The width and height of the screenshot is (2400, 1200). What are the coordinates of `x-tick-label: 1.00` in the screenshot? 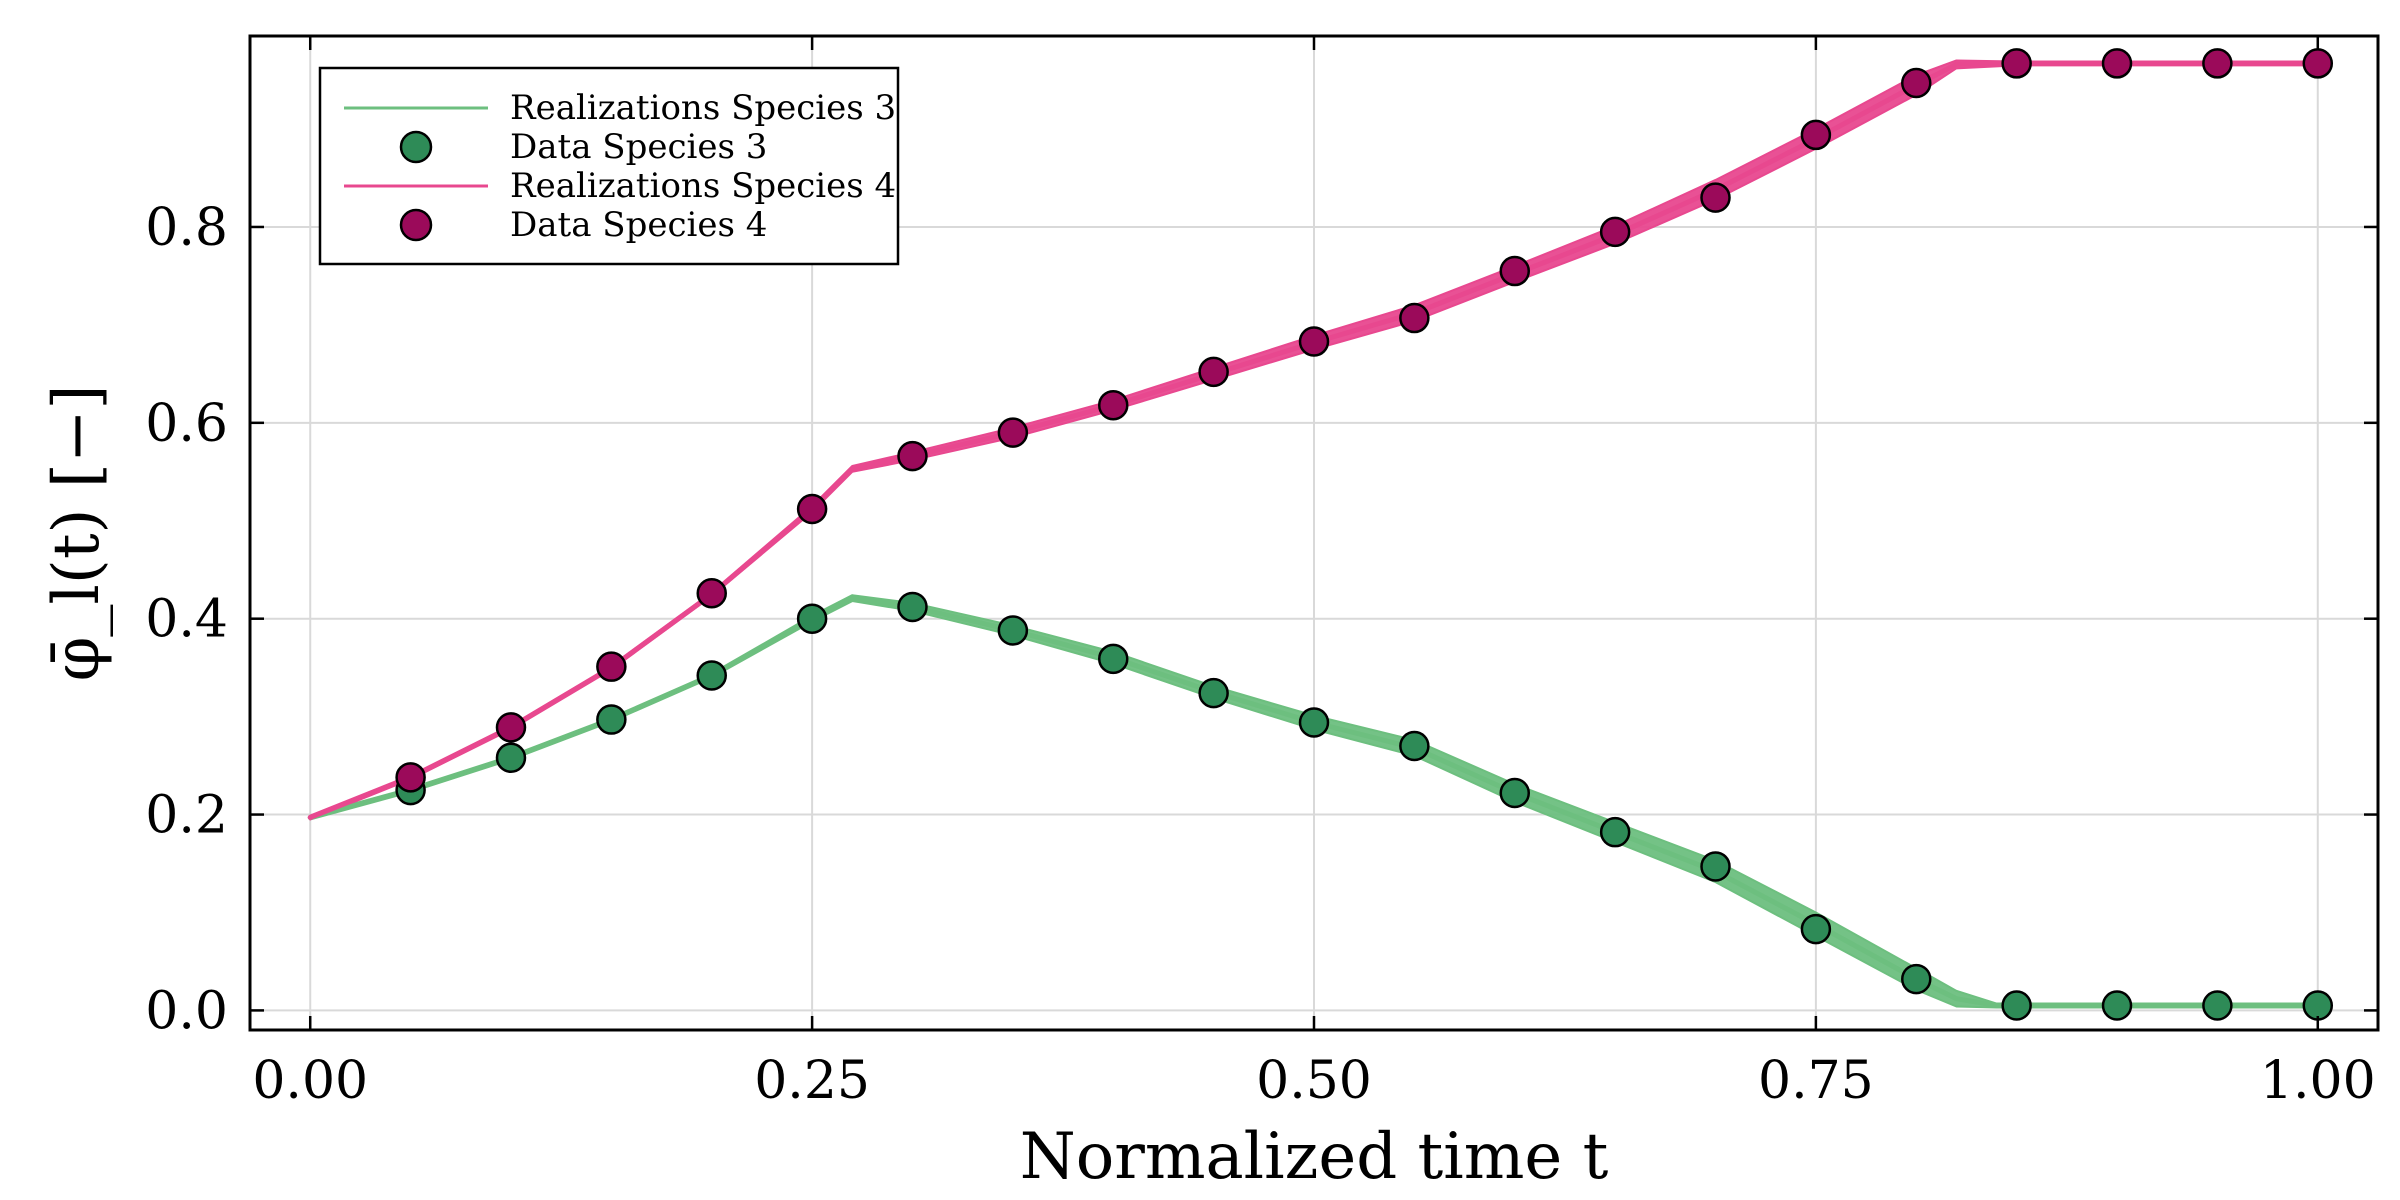 It's located at (2318, 1081).